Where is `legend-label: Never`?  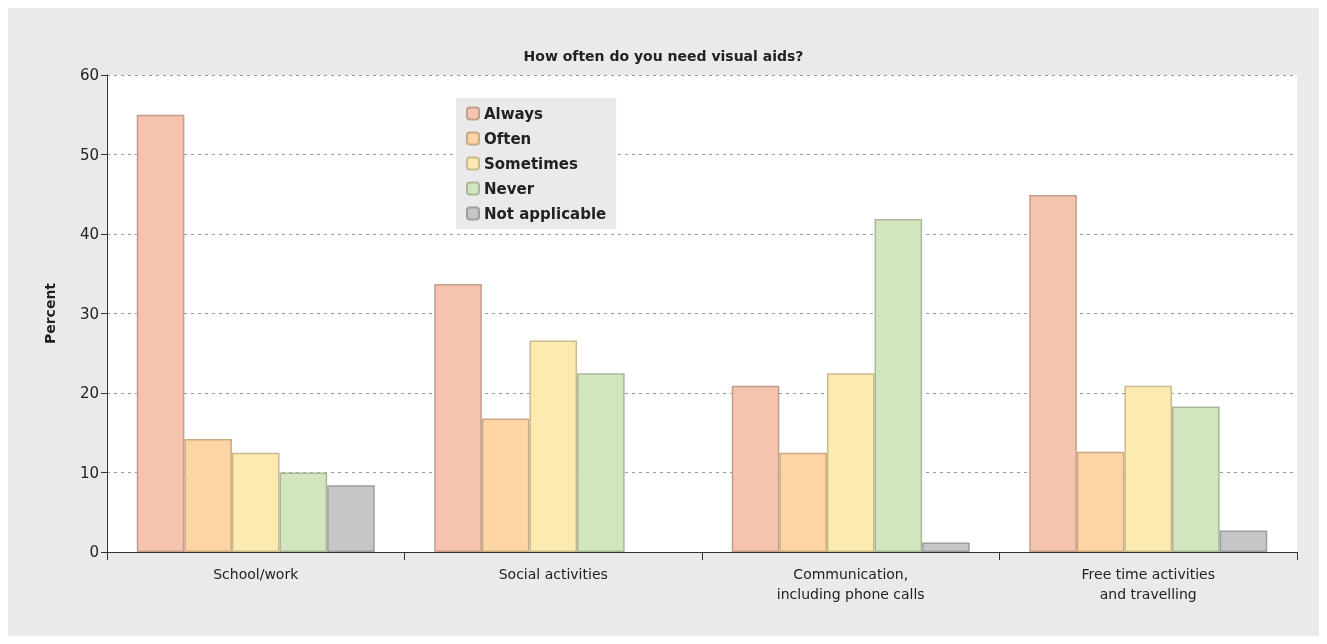
legend-label: Never is located at coordinates (509, 188).